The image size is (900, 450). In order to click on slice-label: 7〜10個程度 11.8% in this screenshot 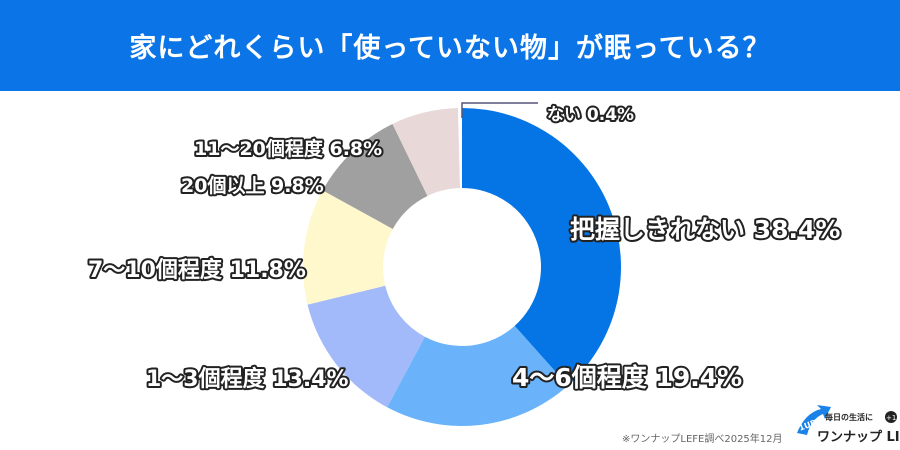, I will do `click(197, 270)`.